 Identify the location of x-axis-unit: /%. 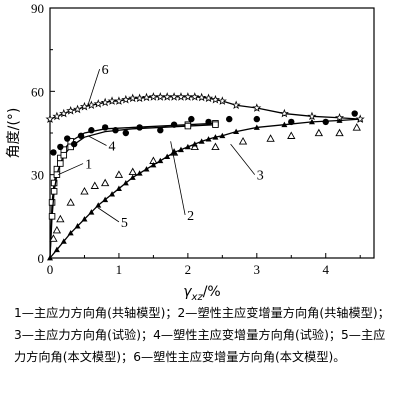
(212, 292).